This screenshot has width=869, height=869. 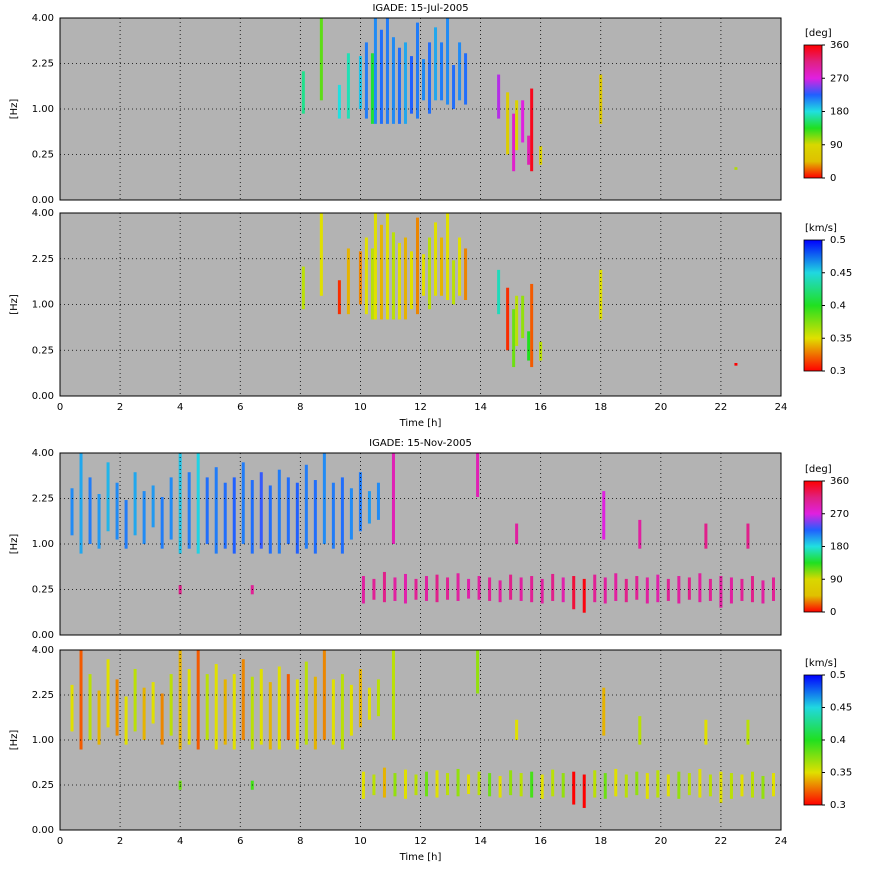 I want to click on y-tick-label: 2.25, so click(x=43, y=64).